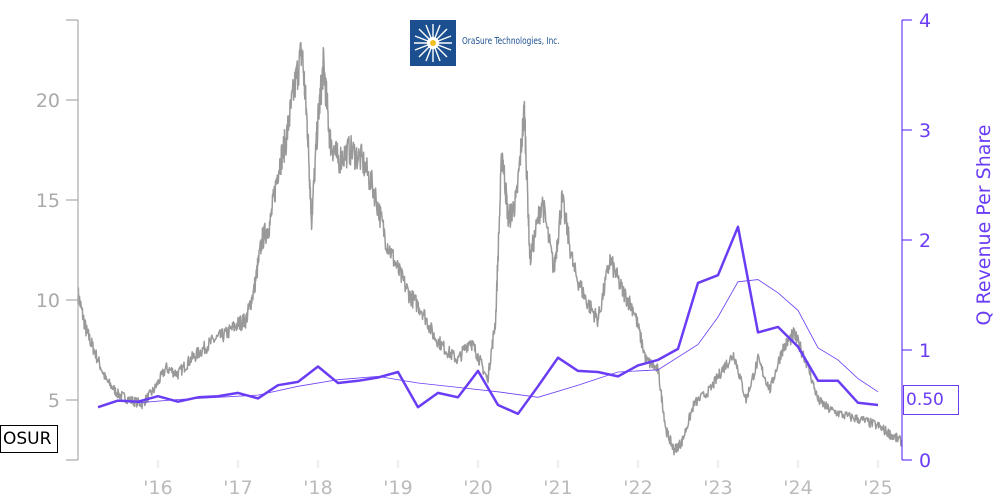 This screenshot has width=1000, height=500. I want to click on x-axis-tick-label: '21, so click(557, 488).